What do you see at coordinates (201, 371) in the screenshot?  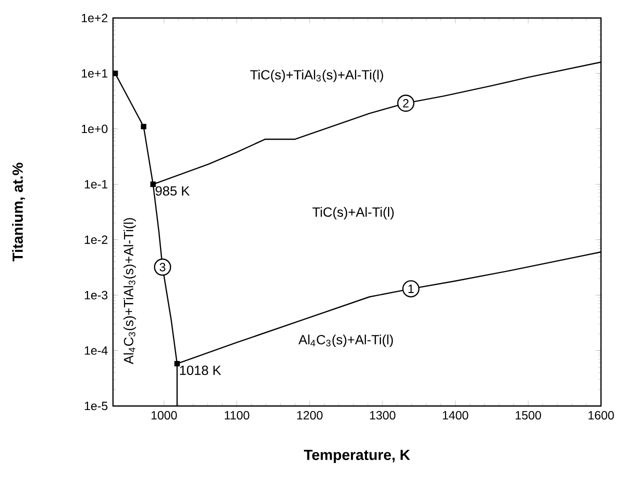 I see `annotation: 1018 K` at bounding box center [201, 371].